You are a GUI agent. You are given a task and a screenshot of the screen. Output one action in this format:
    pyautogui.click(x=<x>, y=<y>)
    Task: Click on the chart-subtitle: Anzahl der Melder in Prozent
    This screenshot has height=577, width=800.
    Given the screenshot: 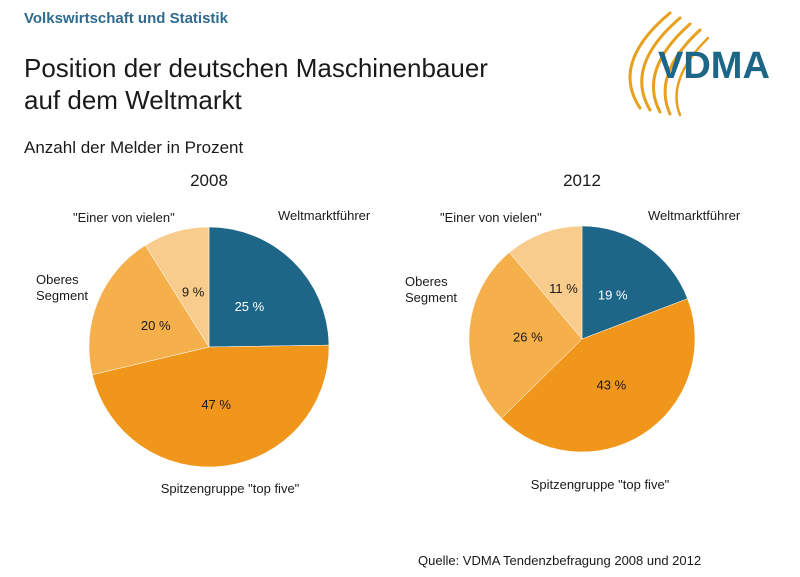 What is the action you would take?
    pyautogui.click(x=134, y=147)
    